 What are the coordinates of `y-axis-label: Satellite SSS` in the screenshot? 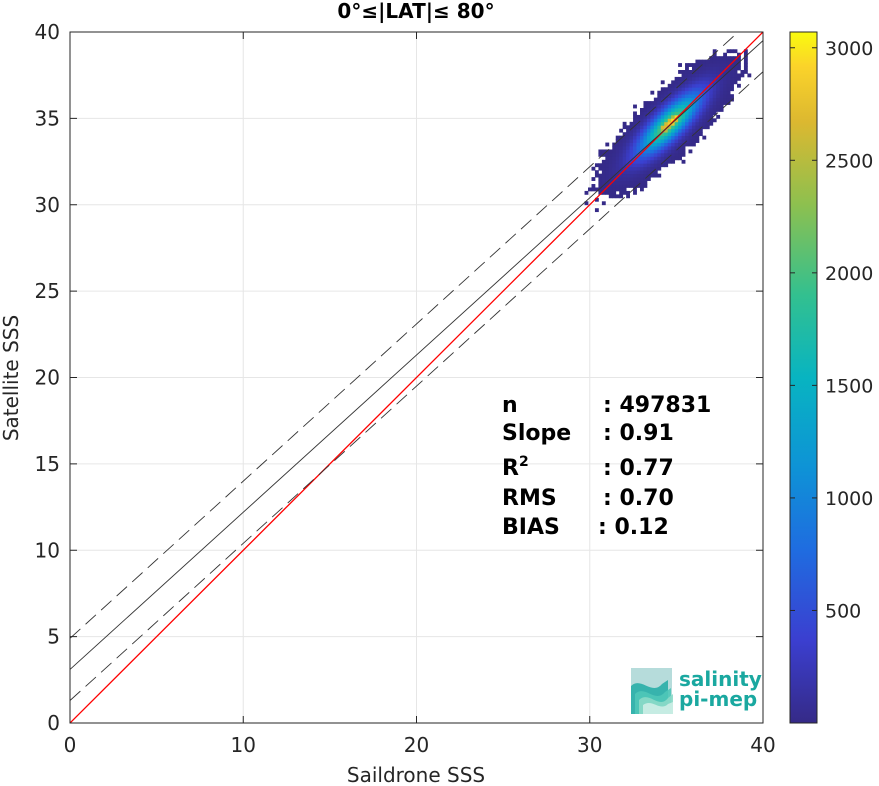 It's located at (11, 378).